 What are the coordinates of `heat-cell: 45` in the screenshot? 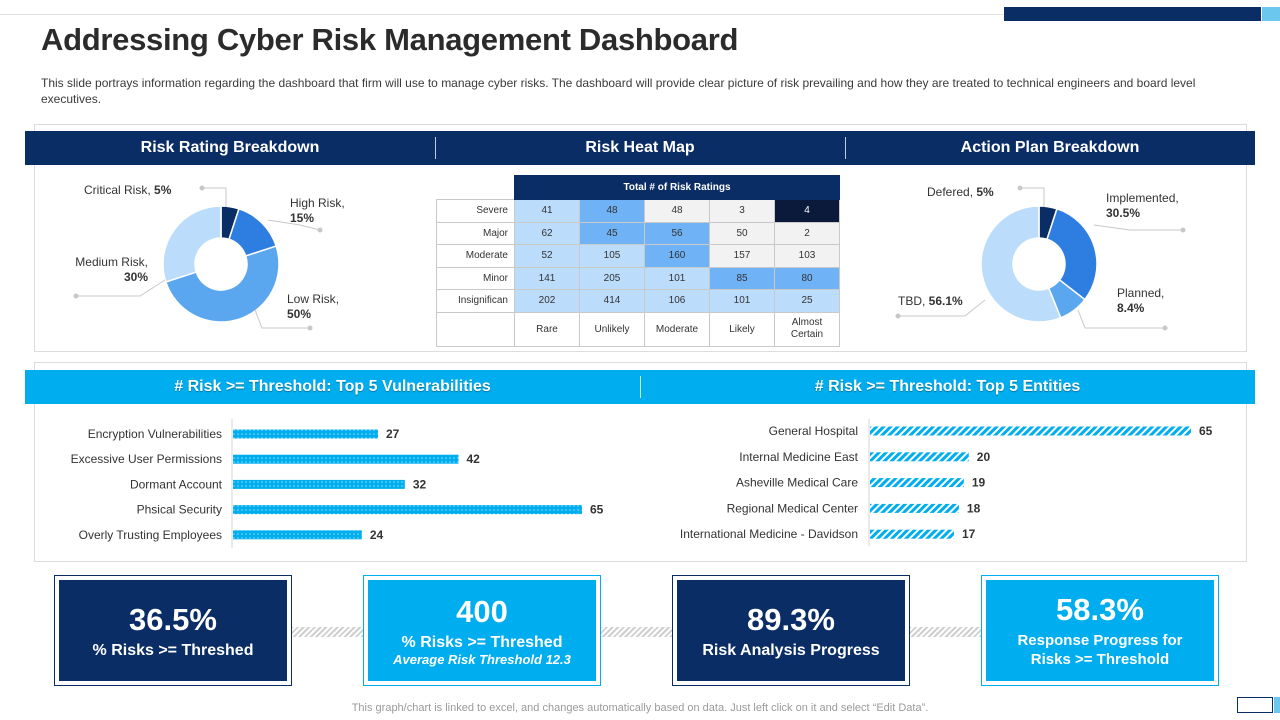 It's located at (612, 233).